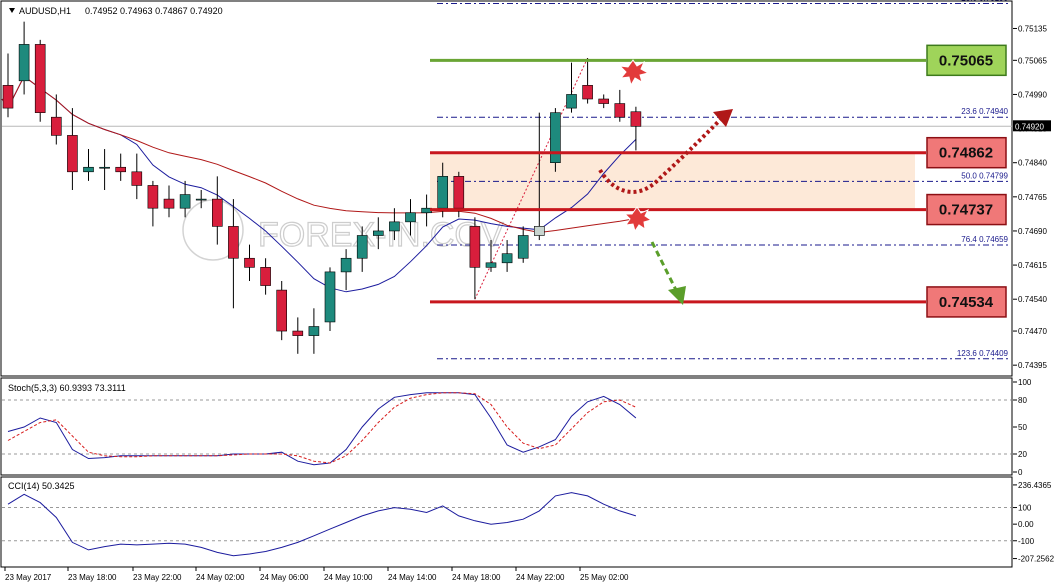 This screenshot has height=586, width=1054. What do you see at coordinates (1032, 28) in the screenshot?
I see `y-tick-label: 0.75135` at bounding box center [1032, 28].